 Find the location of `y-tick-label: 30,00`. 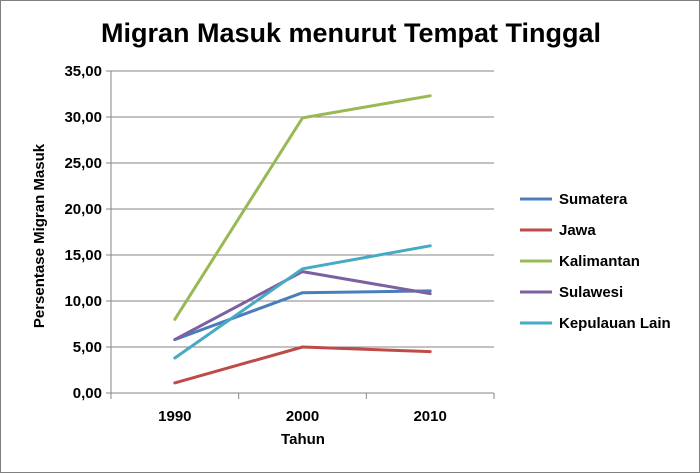

y-tick-label: 30,00 is located at coordinates (83, 117).